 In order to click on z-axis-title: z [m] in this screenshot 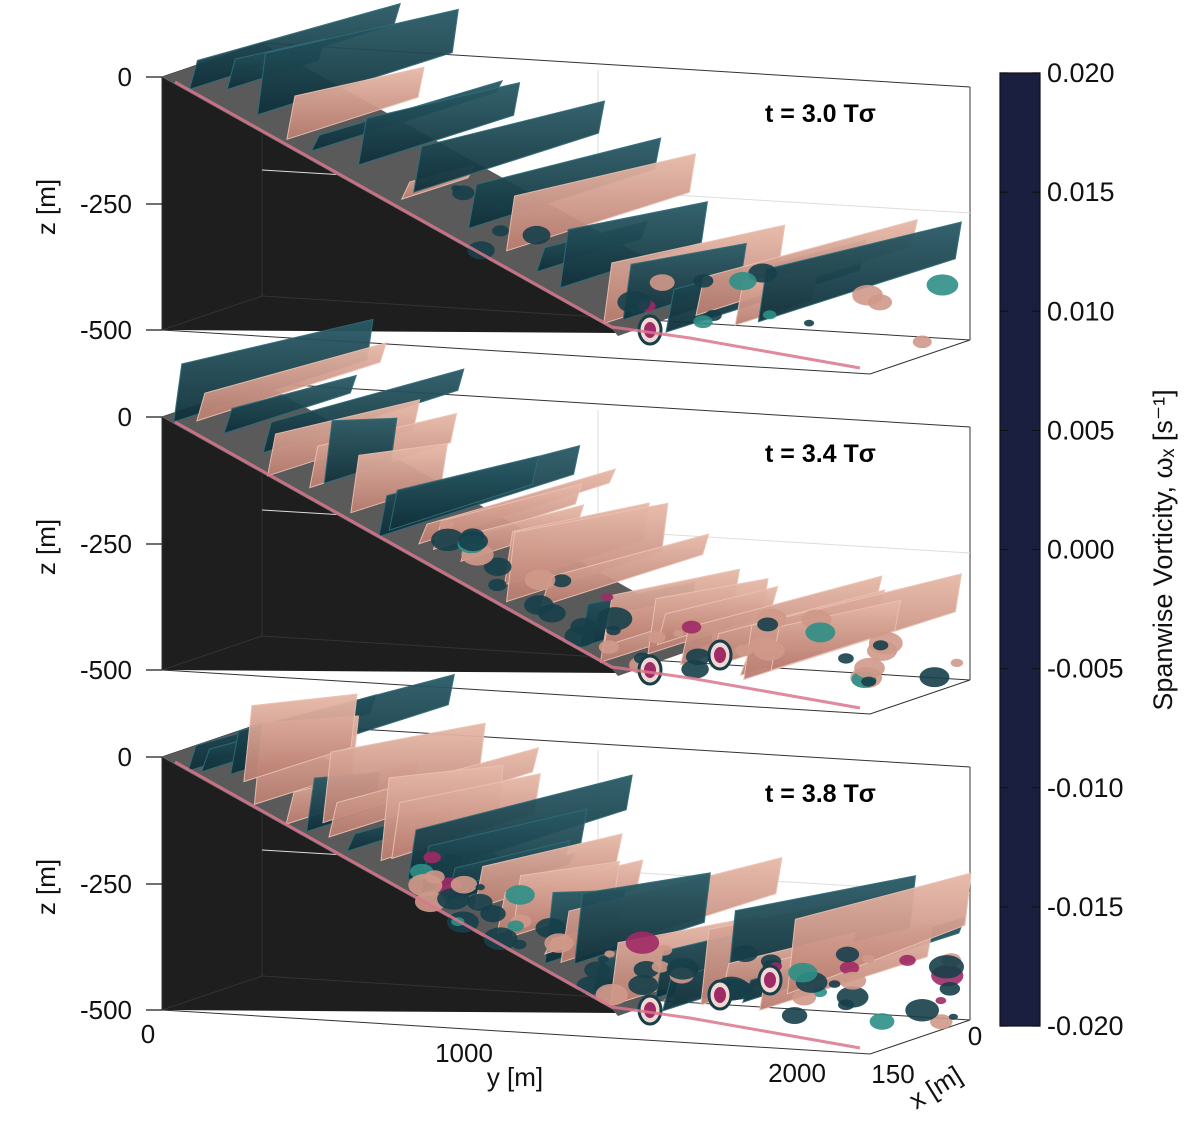, I will do `click(46, 547)`.